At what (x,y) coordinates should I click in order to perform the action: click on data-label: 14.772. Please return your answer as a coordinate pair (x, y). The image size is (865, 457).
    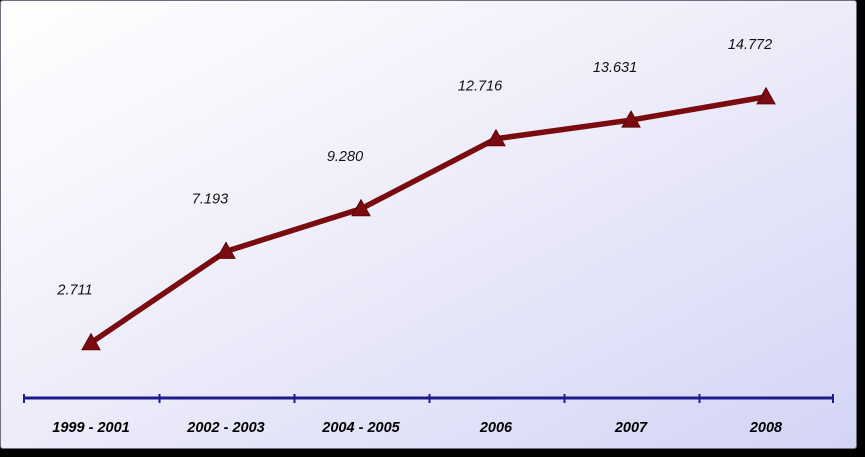
    Looking at the image, I should click on (750, 45).